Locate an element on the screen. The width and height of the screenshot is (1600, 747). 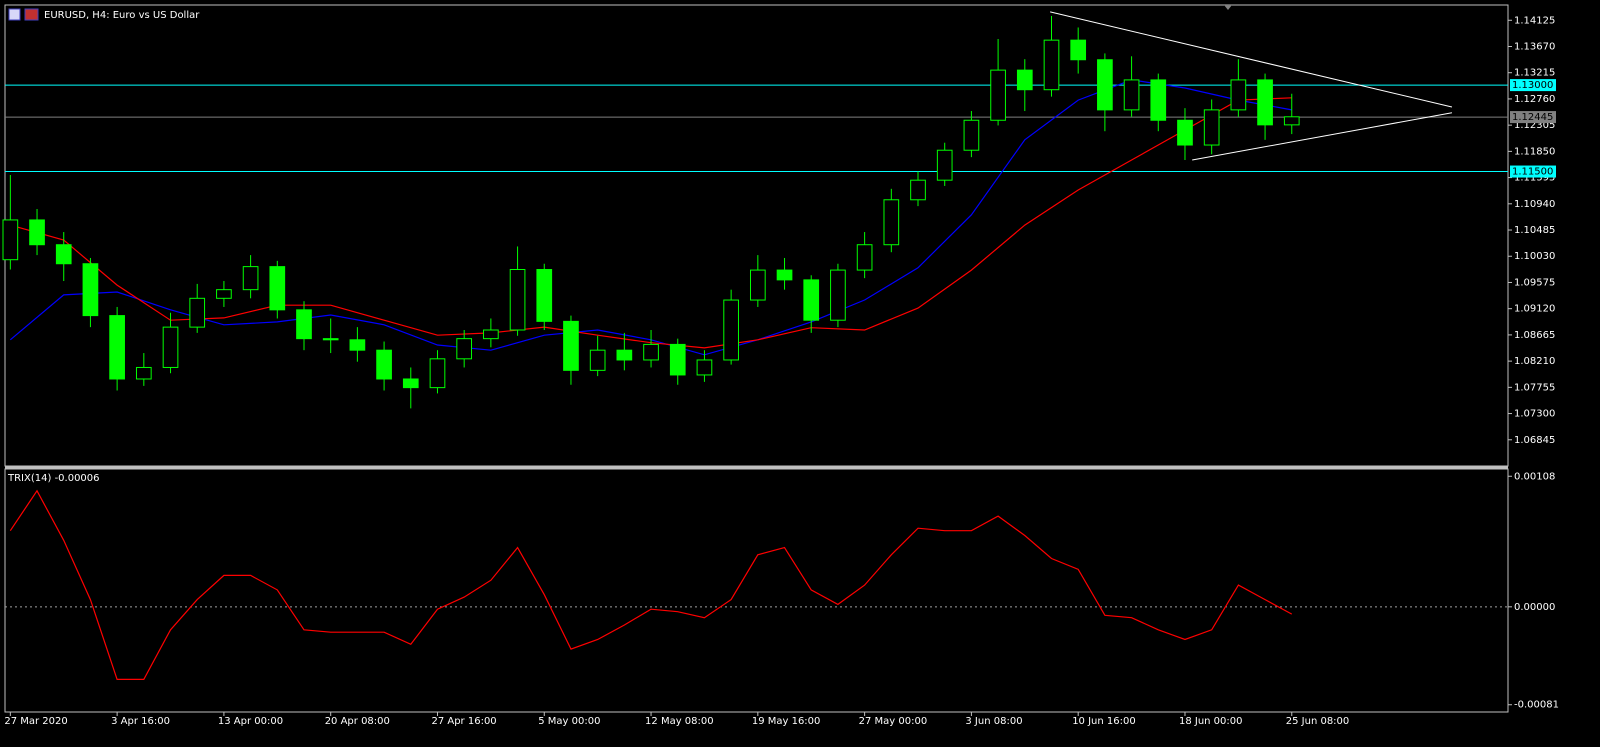
y-tick-label: 1.10030 is located at coordinates (1534, 256).